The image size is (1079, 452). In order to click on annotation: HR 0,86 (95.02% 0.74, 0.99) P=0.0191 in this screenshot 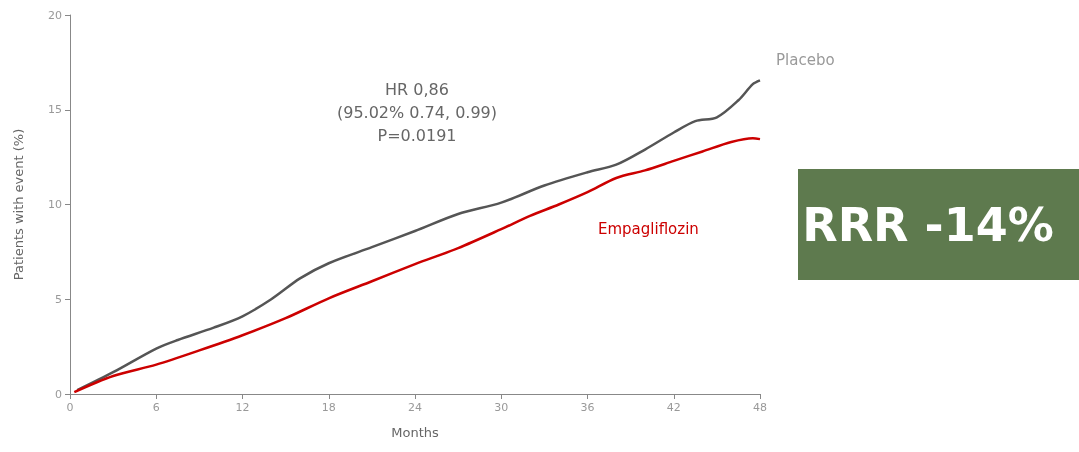, I will do `click(417, 112)`.